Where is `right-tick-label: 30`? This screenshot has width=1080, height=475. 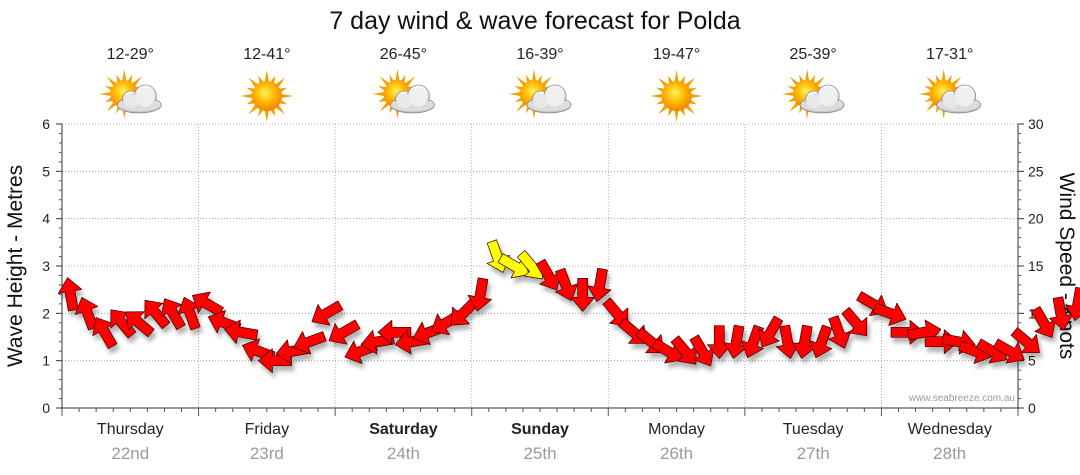 right-tick-label: 30 is located at coordinates (1036, 124).